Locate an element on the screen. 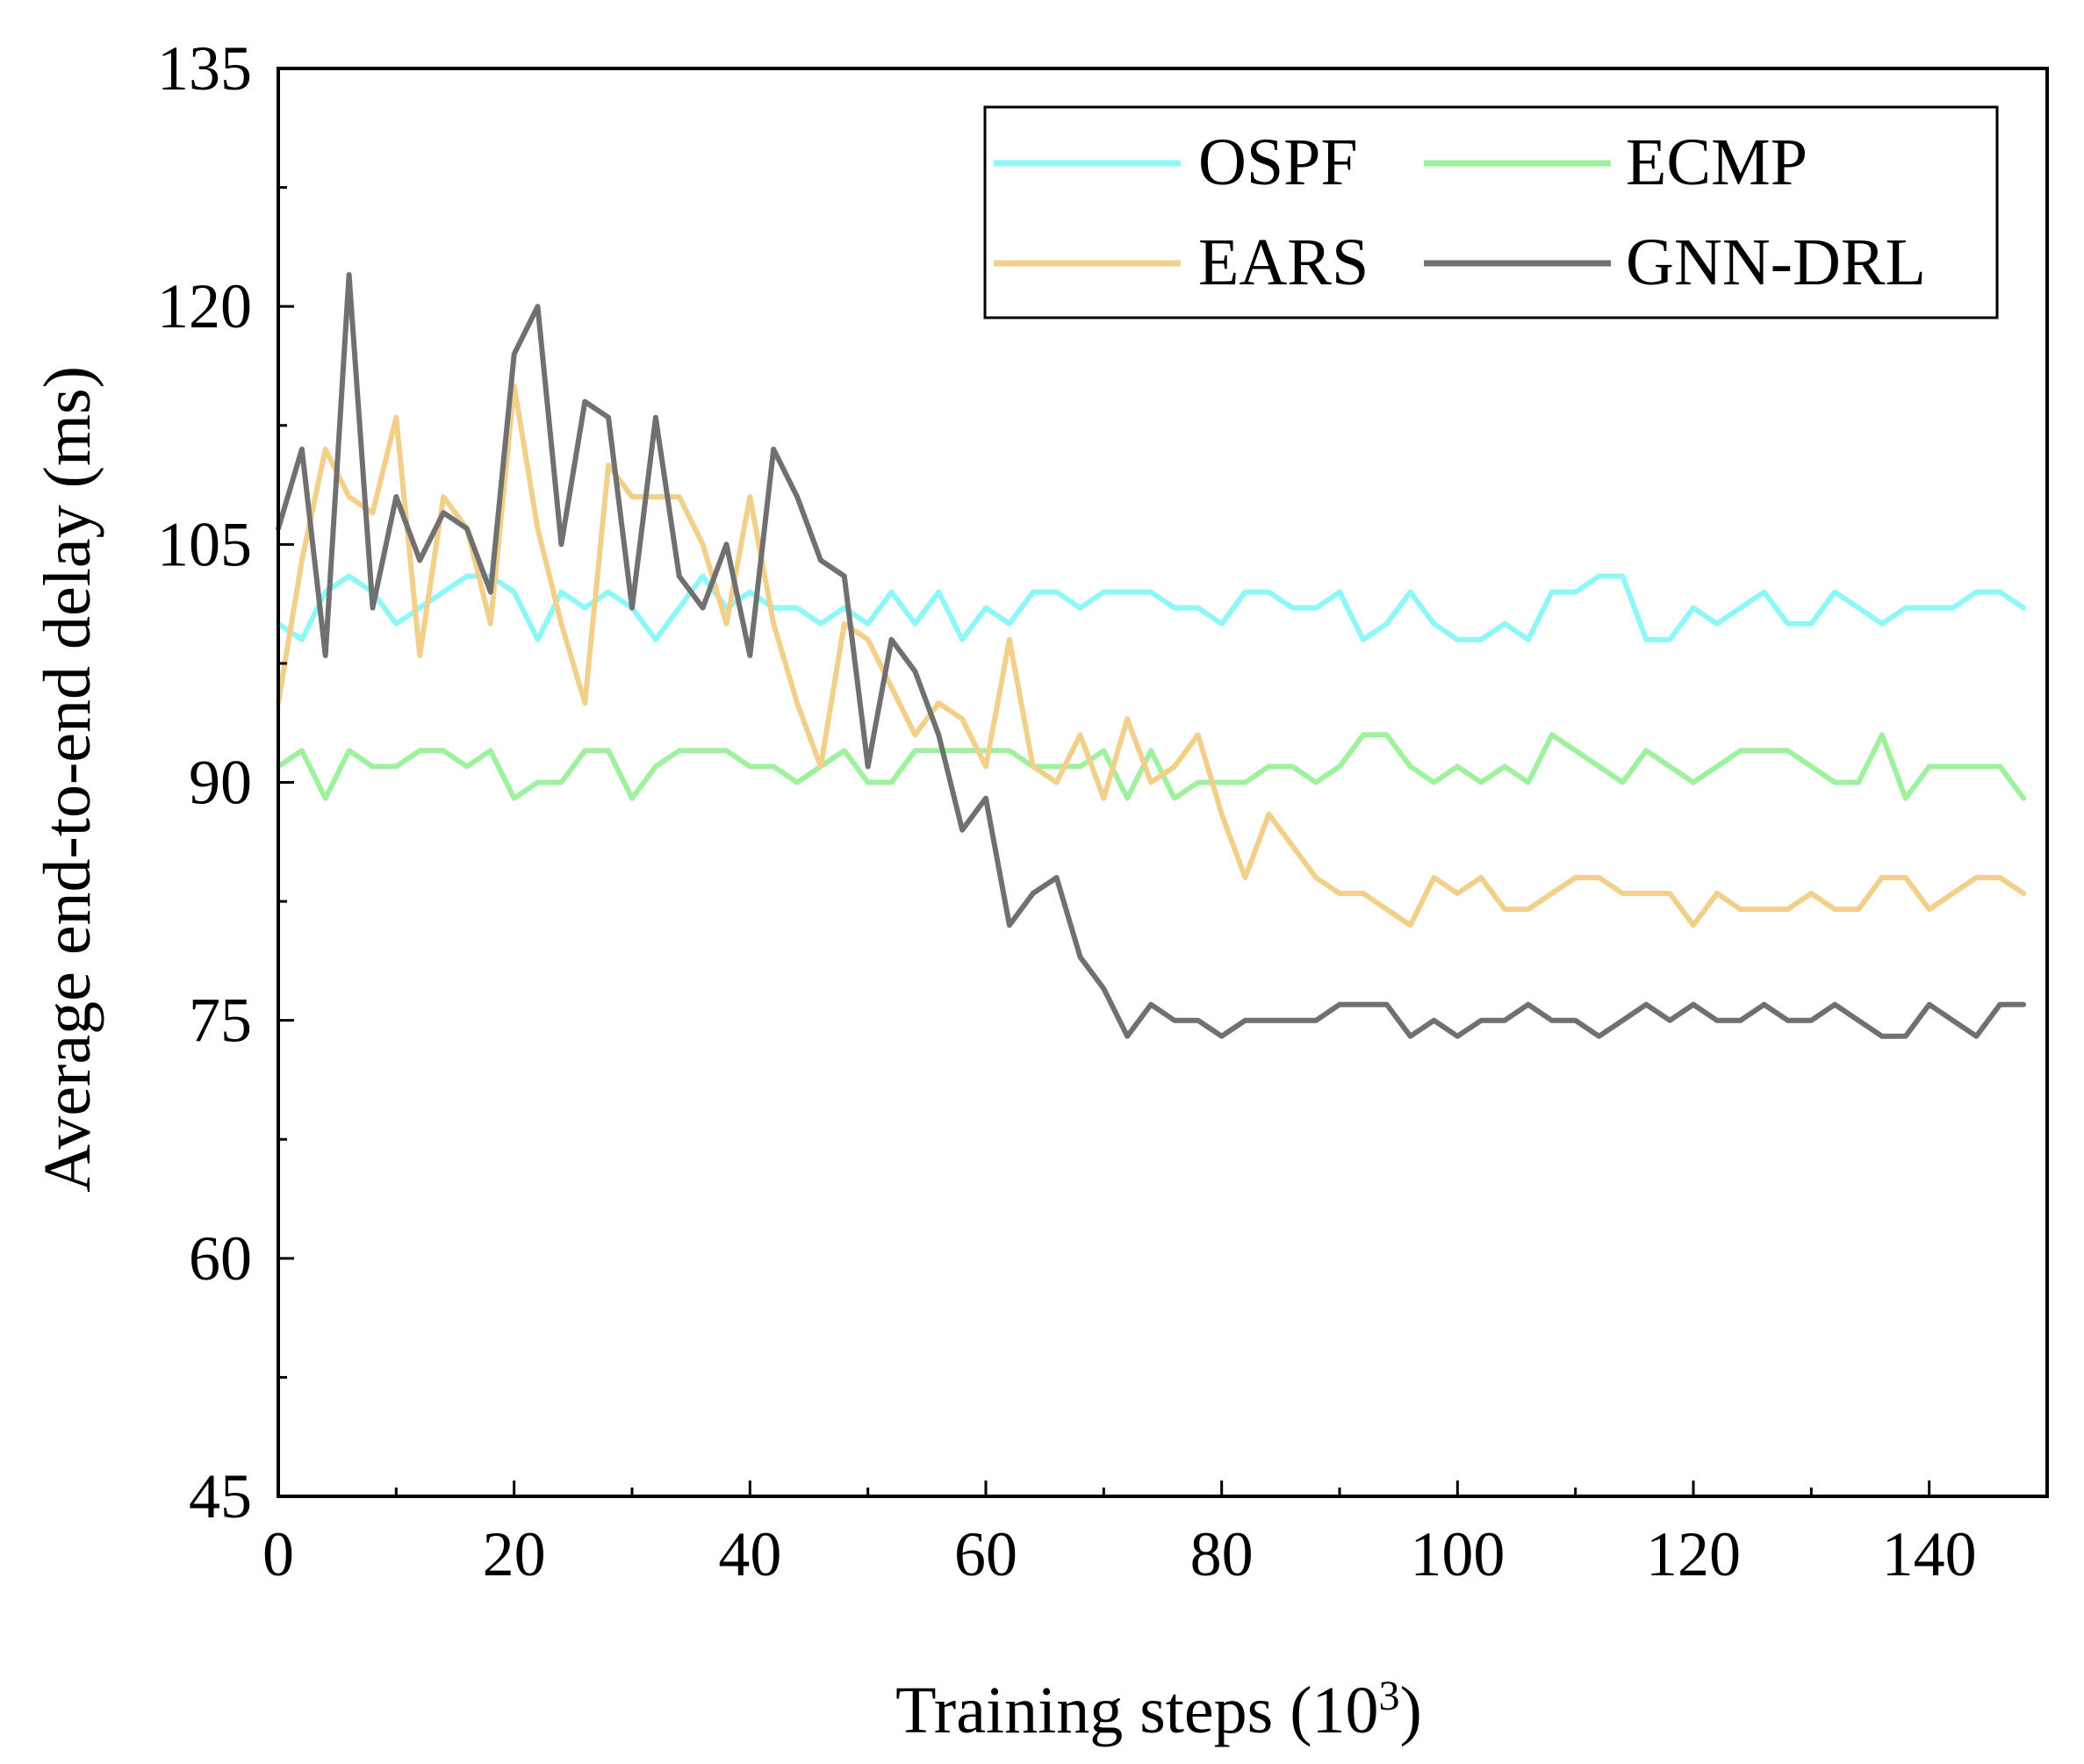 This screenshot has width=2084, height=1764. x-axis-title-main: Training steps (10 is located at coordinates (1136, 1710).